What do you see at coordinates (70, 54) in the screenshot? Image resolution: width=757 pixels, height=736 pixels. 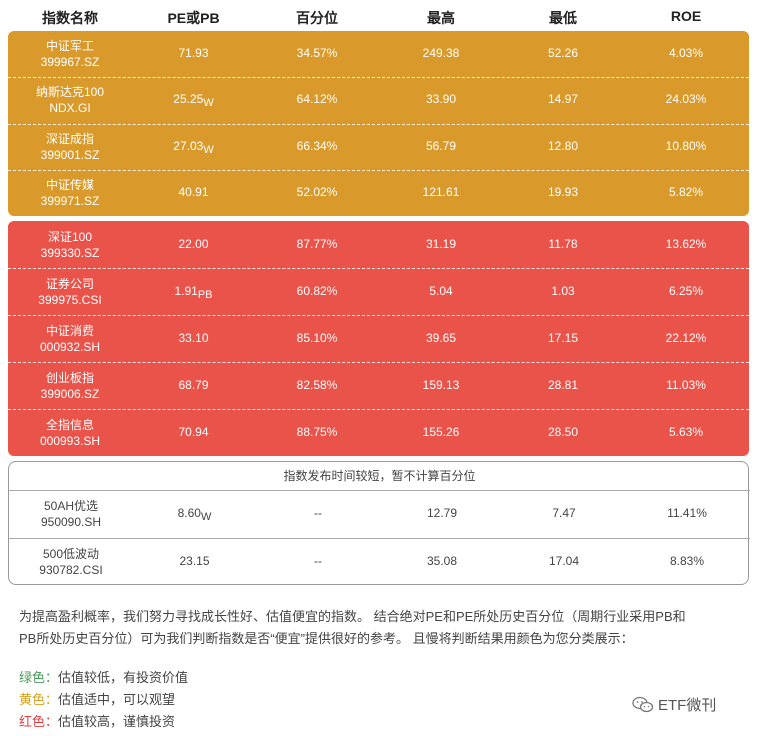 I see `index-name-cell: 中证军工 399967.SZ` at bounding box center [70, 54].